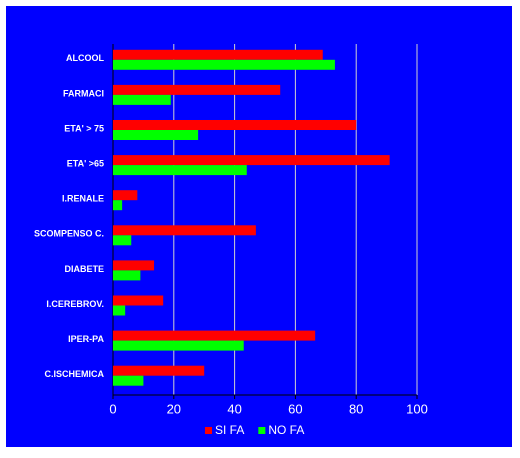 The height and width of the screenshot is (458, 520). What do you see at coordinates (417, 408) in the screenshot?
I see `x-tick-label: 100` at bounding box center [417, 408].